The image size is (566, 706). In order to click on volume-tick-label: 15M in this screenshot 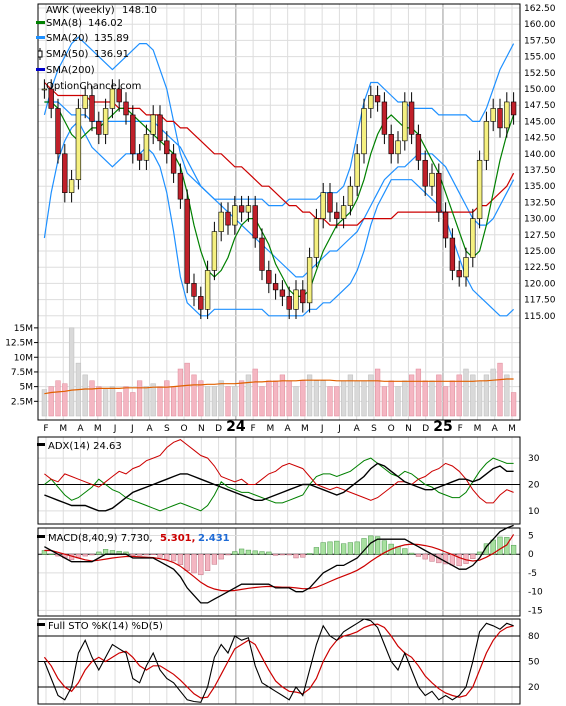, I will do `click(23, 329)`.